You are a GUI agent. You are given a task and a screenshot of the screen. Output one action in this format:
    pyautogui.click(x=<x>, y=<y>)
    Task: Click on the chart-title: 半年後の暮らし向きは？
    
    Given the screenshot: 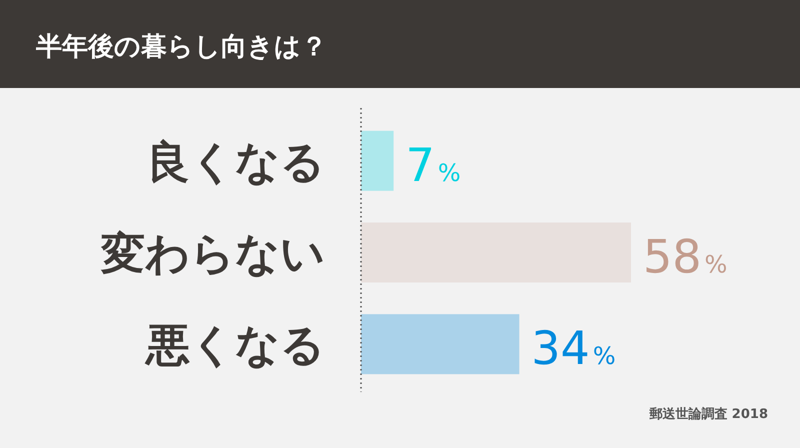 What is the action you would take?
    pyautogui.click(x=181, y=47)
    